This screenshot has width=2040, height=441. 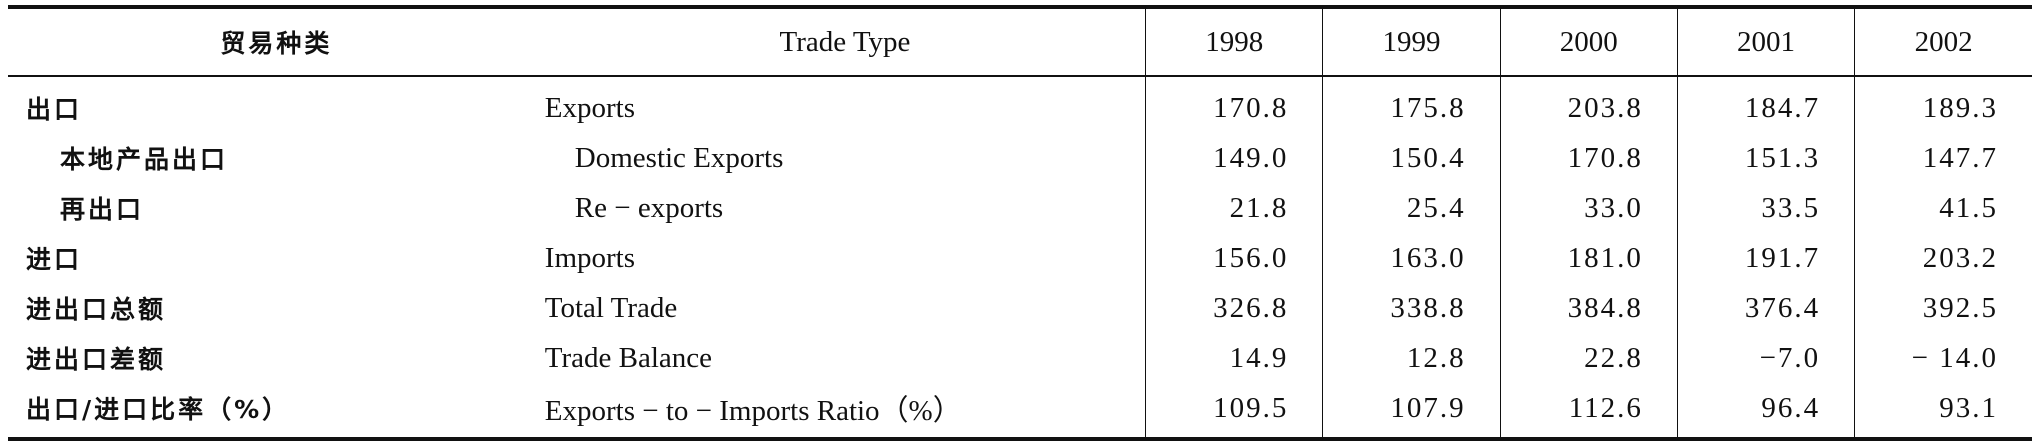 What do you see at coordinates (1943, 42) in the screenshot?
I see `header-cell: 2002` at bounding box center [1943, 42].